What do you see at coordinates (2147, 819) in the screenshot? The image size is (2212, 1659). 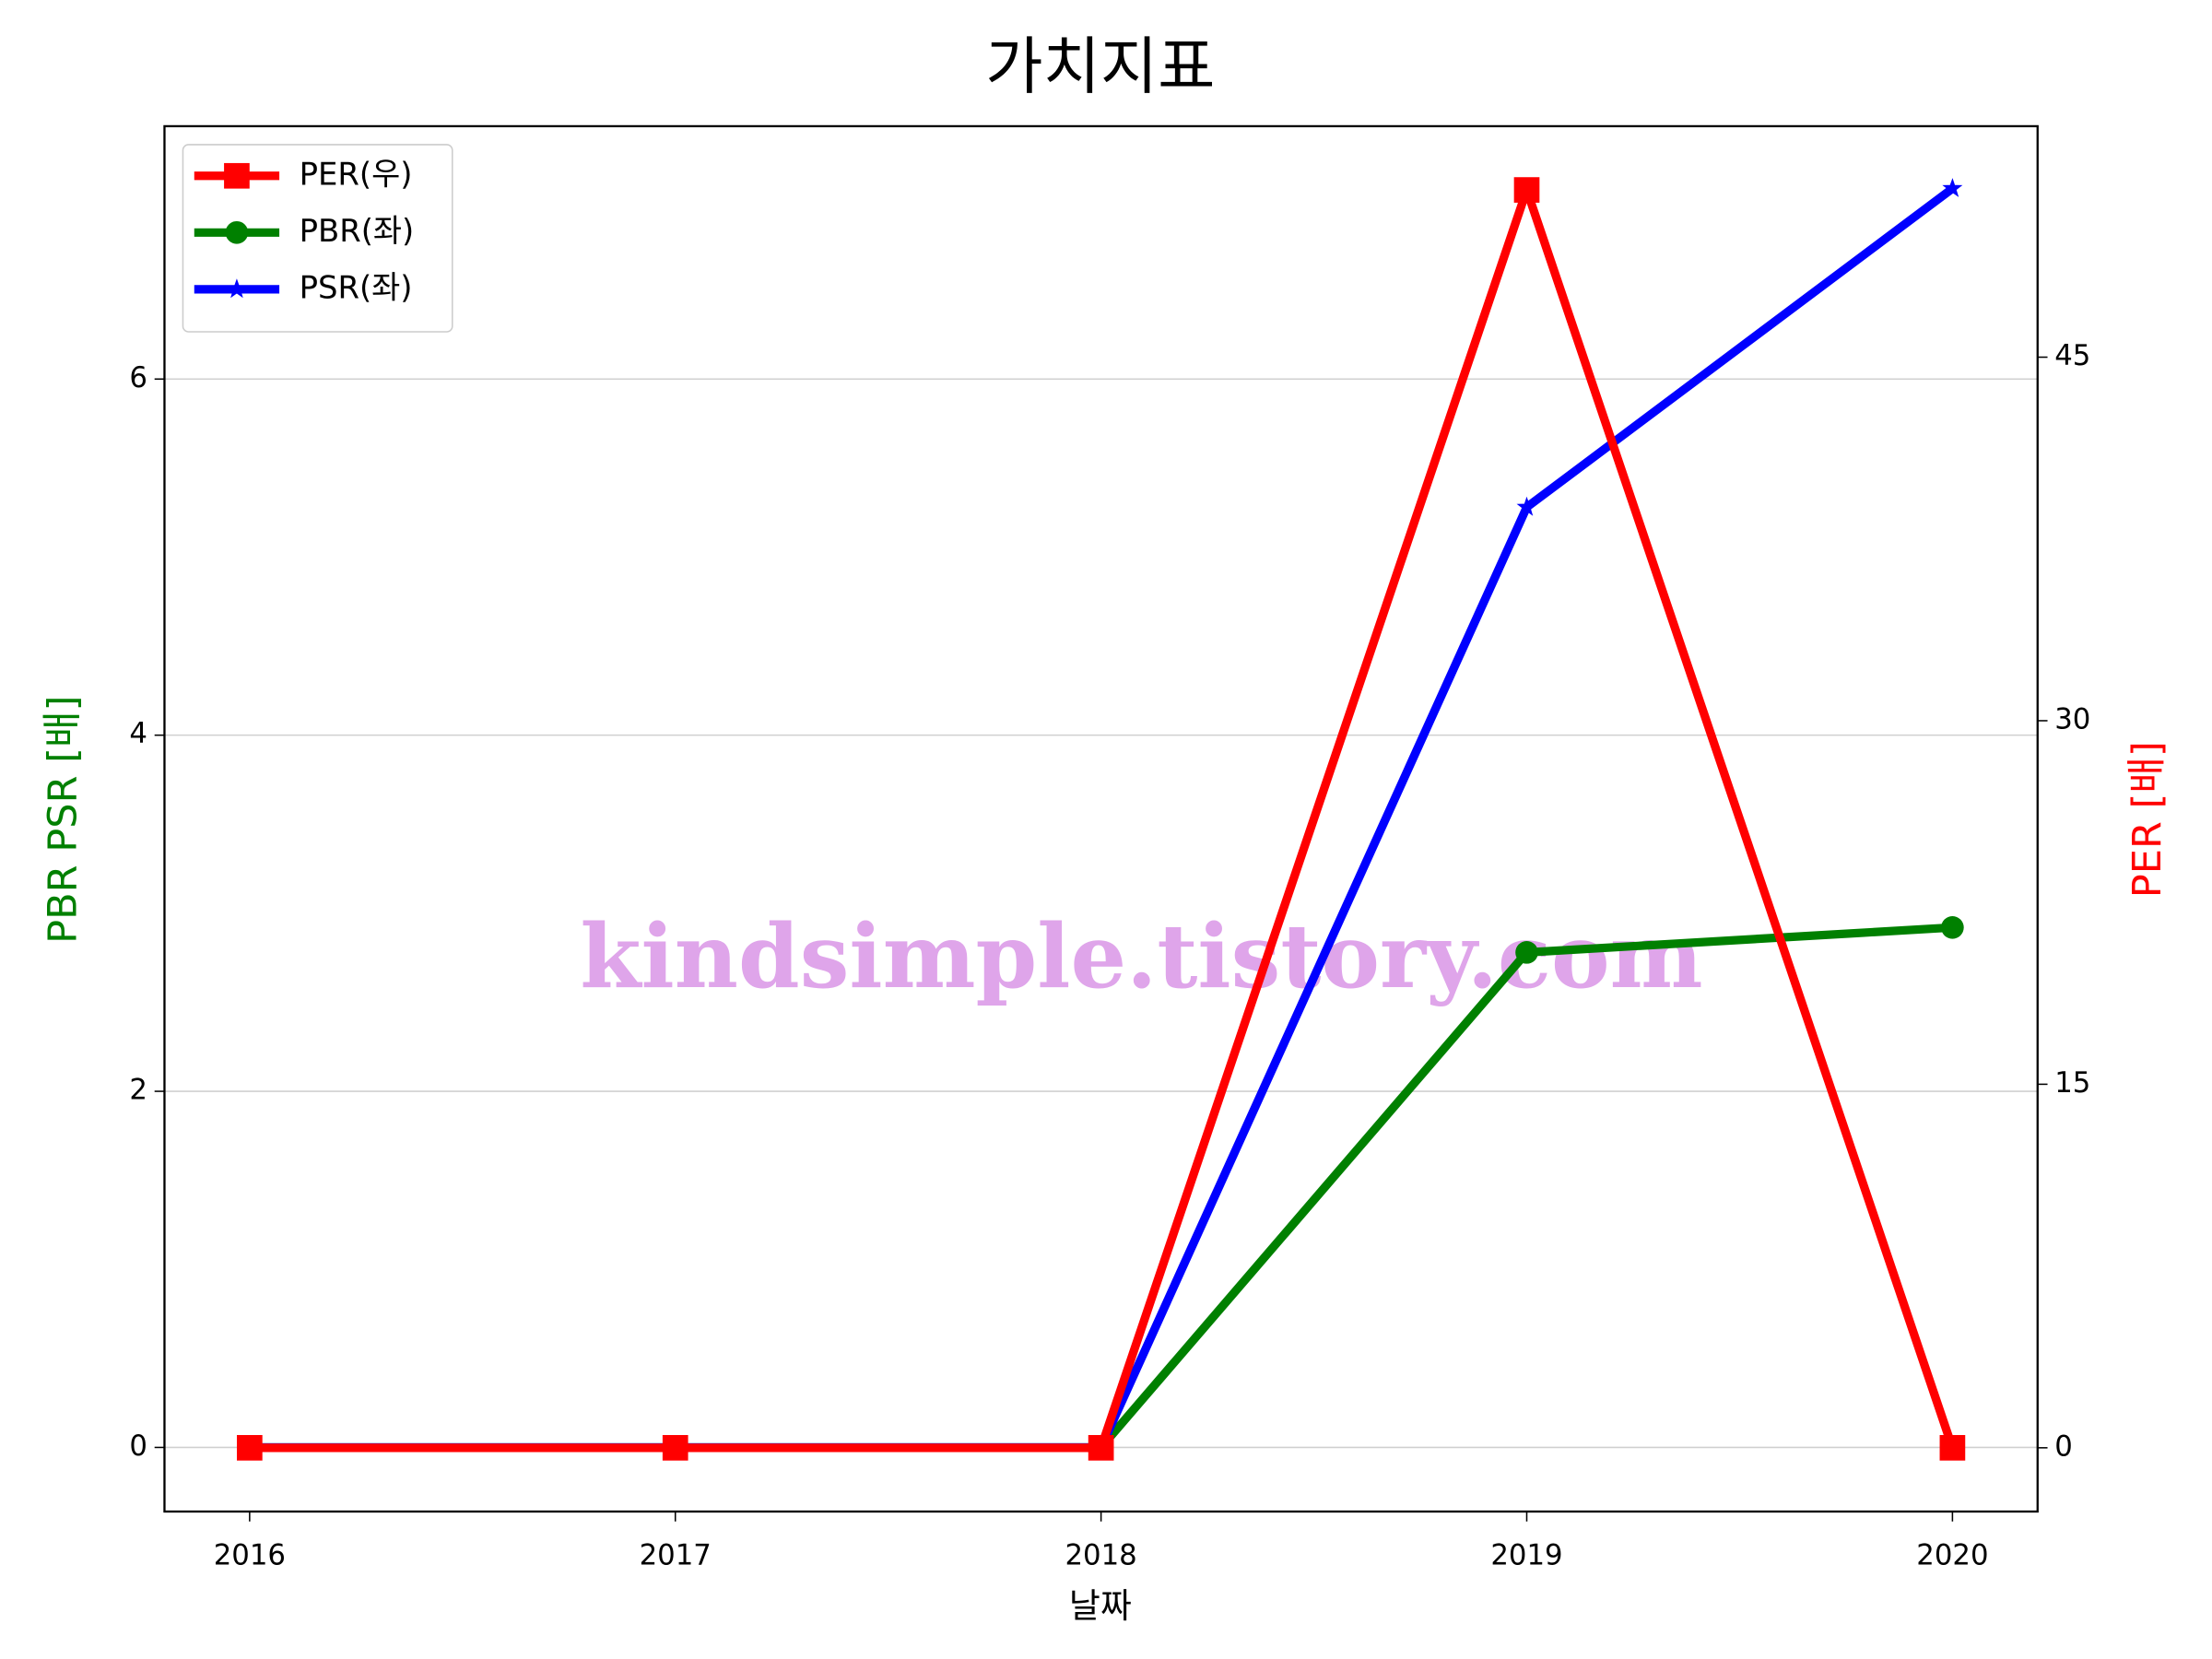 I see `y2-axis-label: PER [배]` at bounding box center [2147, 819].